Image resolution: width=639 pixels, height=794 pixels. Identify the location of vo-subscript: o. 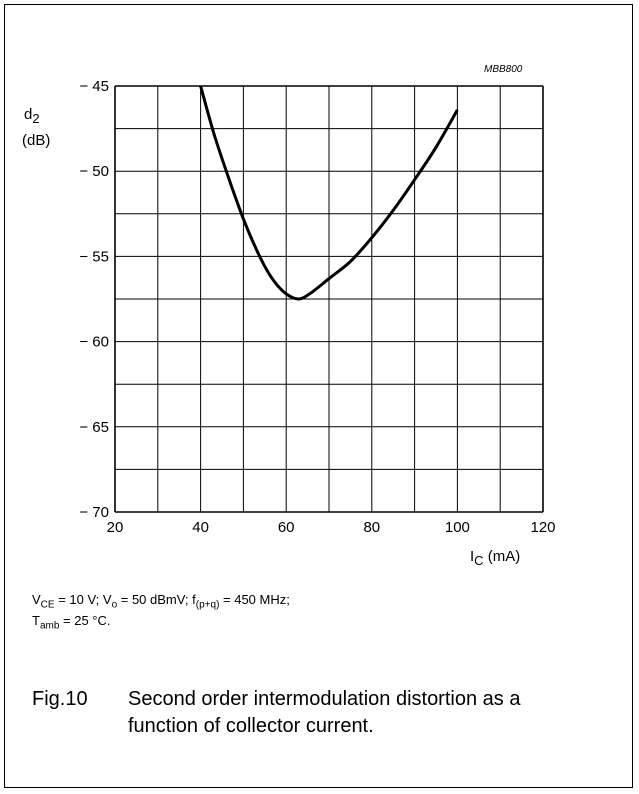
(114, 605).